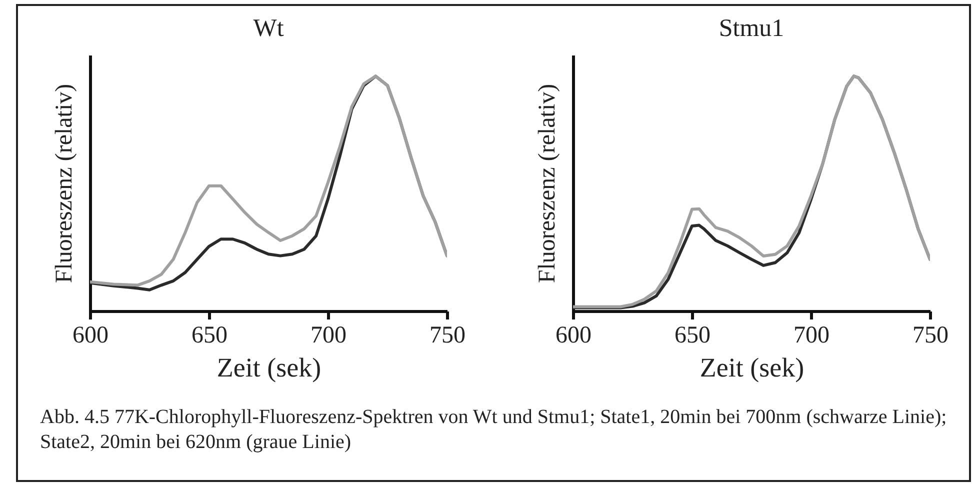 Image resolution: width=973 pixels, height=484 pixels. Describe the element at coordinates (494, 430) in the screenshot. I see `caption: Abb. 4.5 77K-Chlorophyll-Fluoreszenz-Spektren von Wt und Stmu1; State1, 20min bei 700nm (schwarze Linie); State2, 20min bei 620nm (graue Linie)` at that location.